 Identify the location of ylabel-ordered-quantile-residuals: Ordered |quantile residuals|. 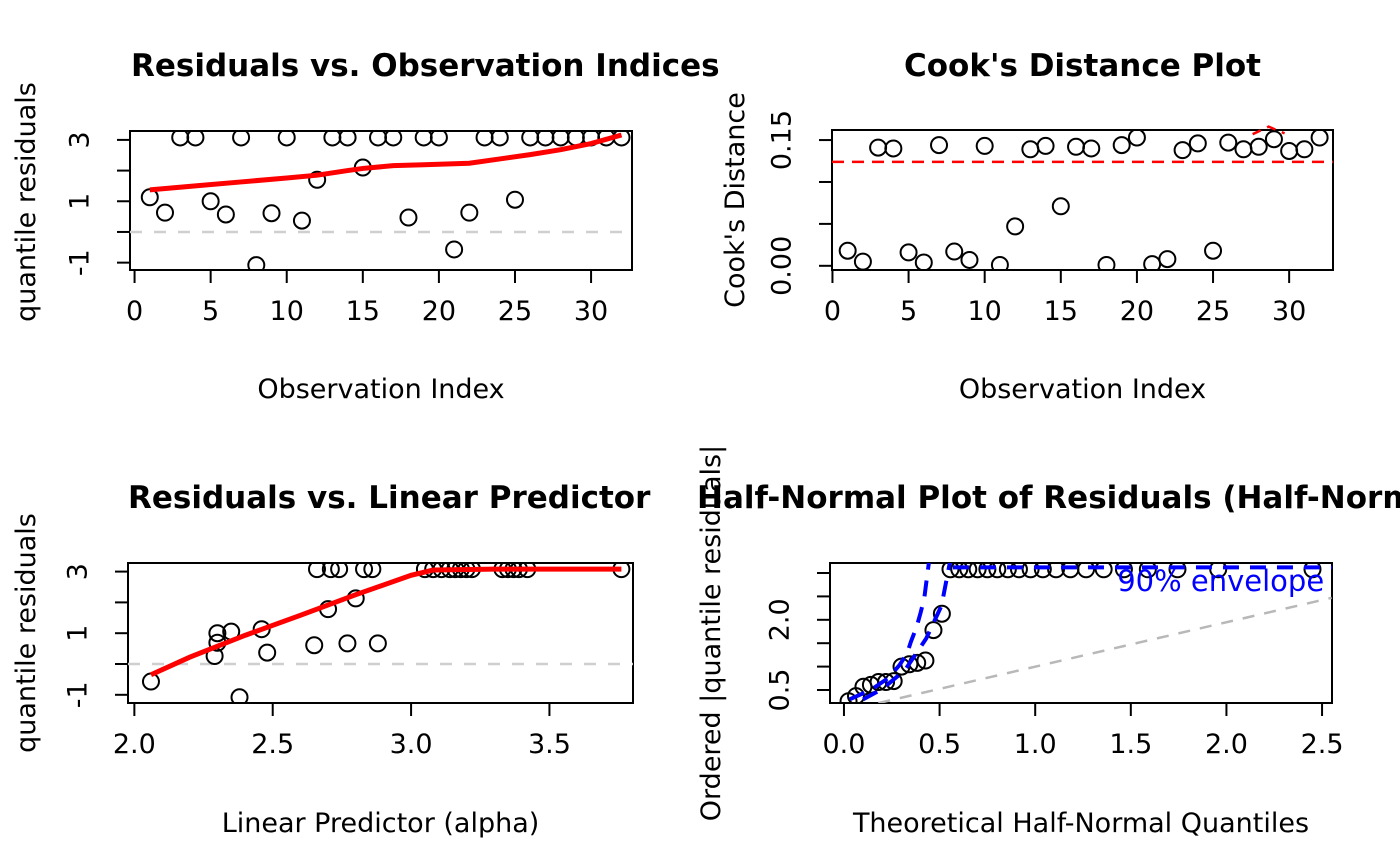
(711, 633).